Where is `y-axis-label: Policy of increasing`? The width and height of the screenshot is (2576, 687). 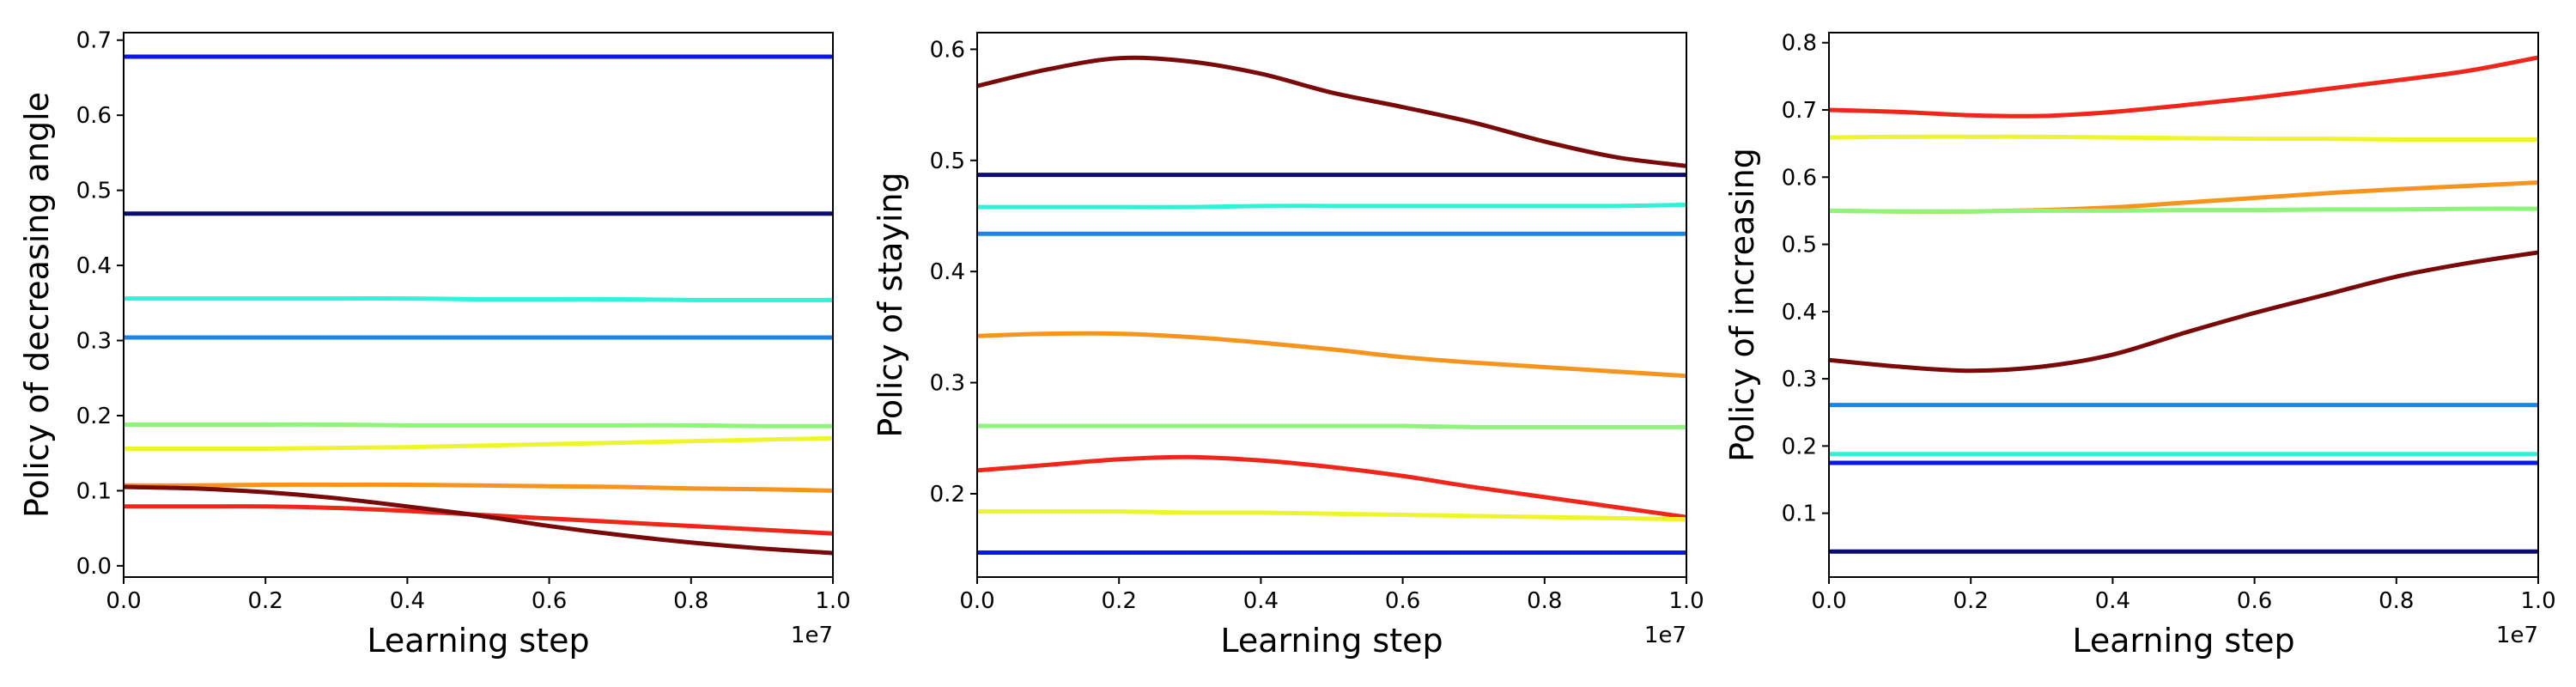
y-axis-label: Policy of increasing is located at coordinates (1742, 305).